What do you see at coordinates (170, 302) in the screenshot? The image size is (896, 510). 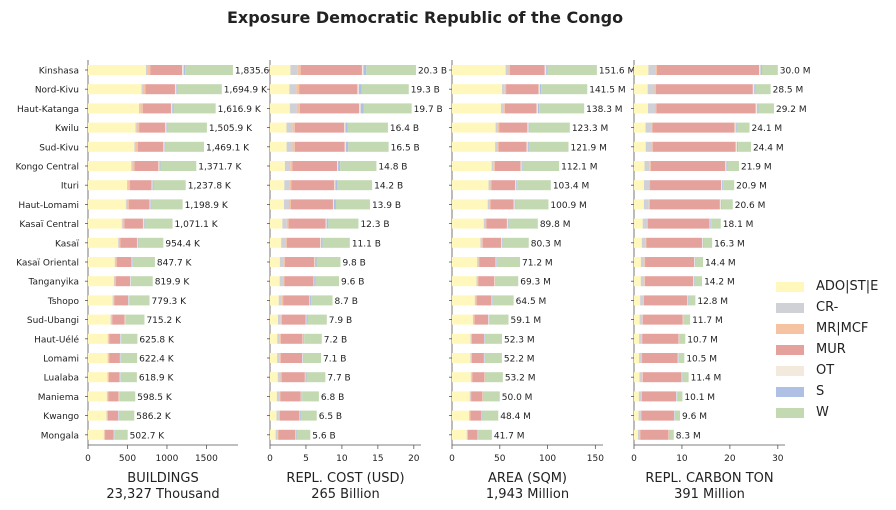 I see `data-label: 779.3 K` at bounding box center [170, 302].